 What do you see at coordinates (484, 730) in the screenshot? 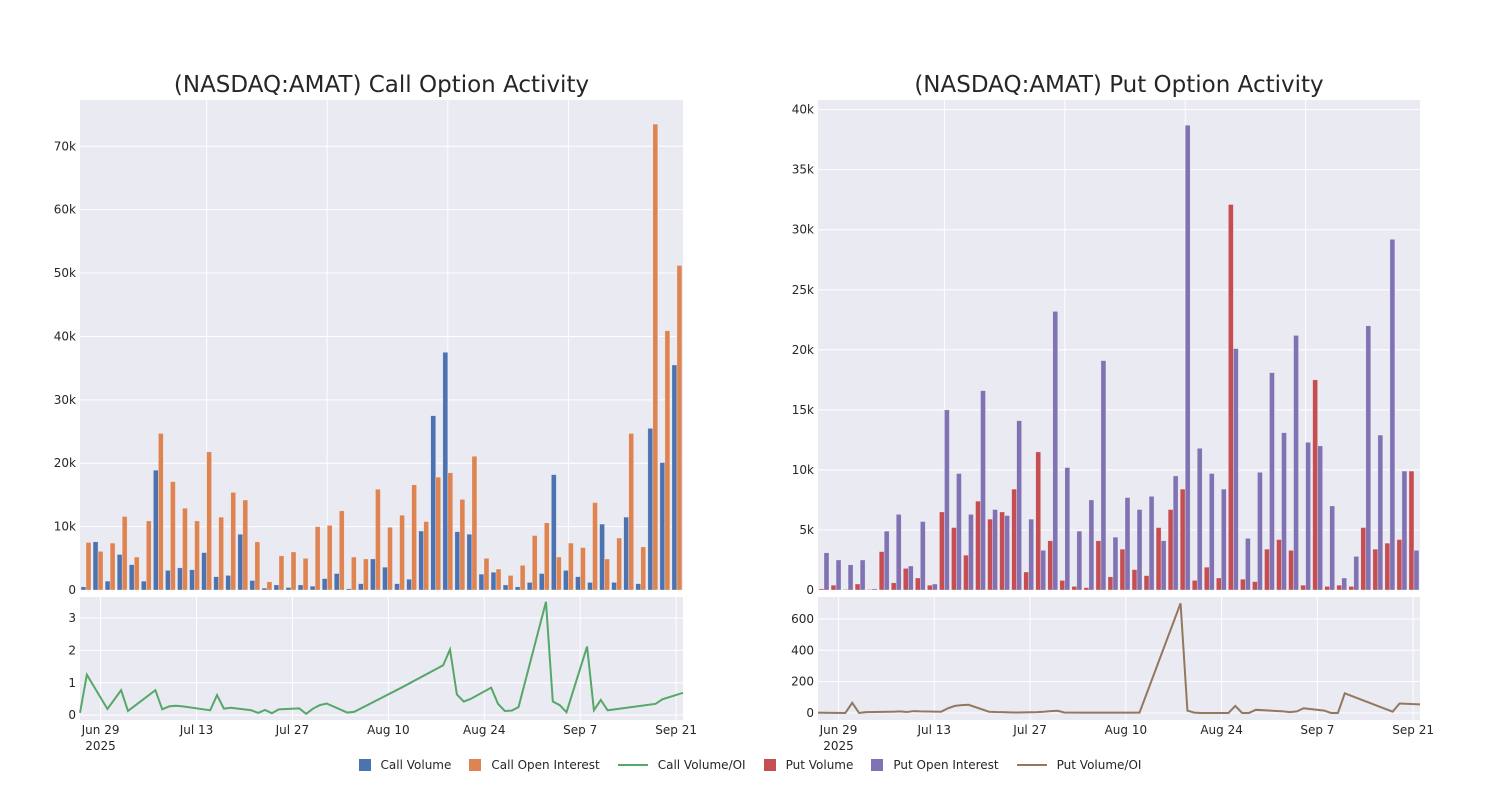
I see `x-tick-label: Aug 24` at bounding box center [484, 730].